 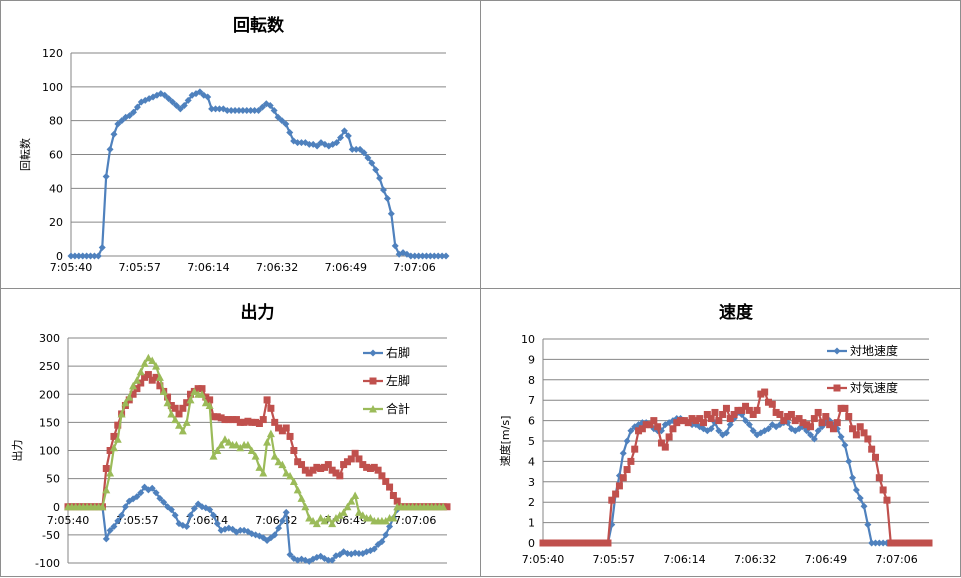 What do you see at coordinates (56, 155) in the screenshot?
I see `y-tick-label: 60` at bounding box center [56, 155].